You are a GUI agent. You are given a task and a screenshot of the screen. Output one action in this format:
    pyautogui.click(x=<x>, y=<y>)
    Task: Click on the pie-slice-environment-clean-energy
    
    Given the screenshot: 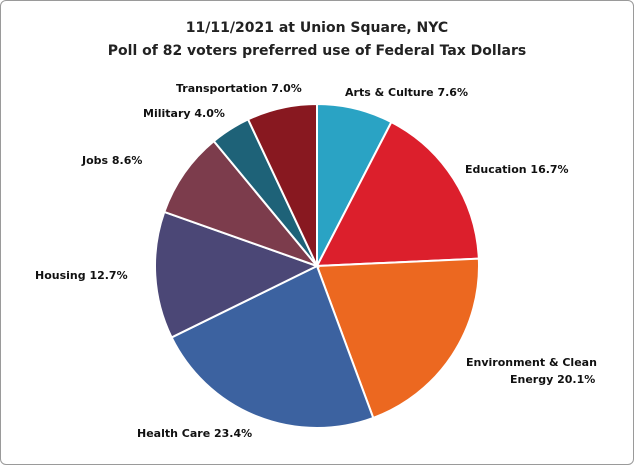 What is the action you would take?
    pyautogui.click(x=397, y=338)
    